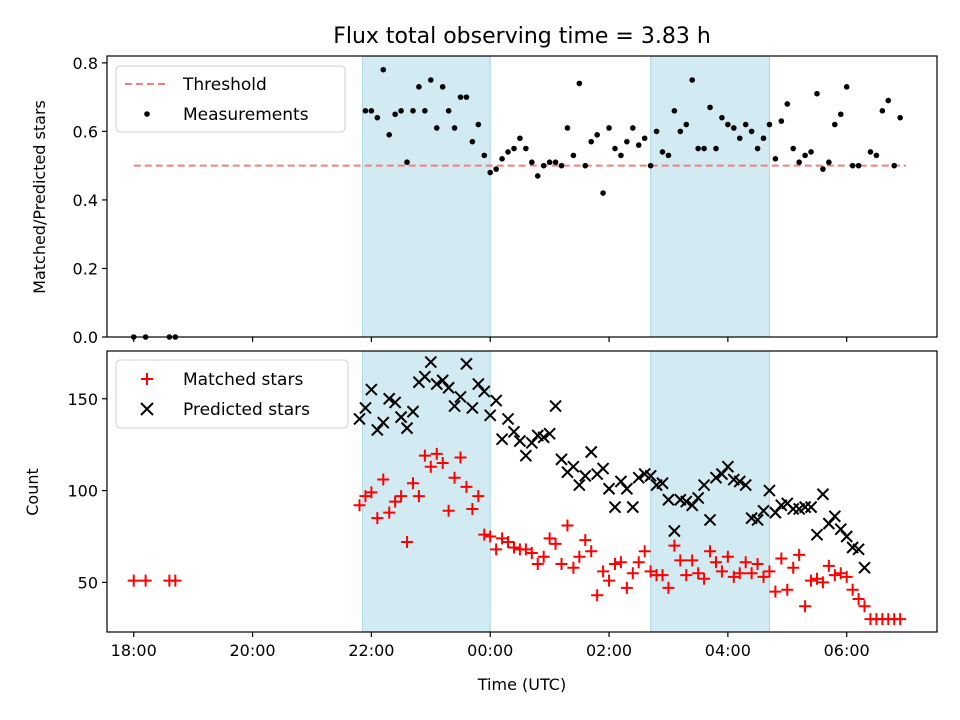 Image resolution: width=960 pixels, height=720 pixels. Describe the element at coordinates (224, 85) in the screenshot. I see `legend-threshold-label: Threshold` at that location.